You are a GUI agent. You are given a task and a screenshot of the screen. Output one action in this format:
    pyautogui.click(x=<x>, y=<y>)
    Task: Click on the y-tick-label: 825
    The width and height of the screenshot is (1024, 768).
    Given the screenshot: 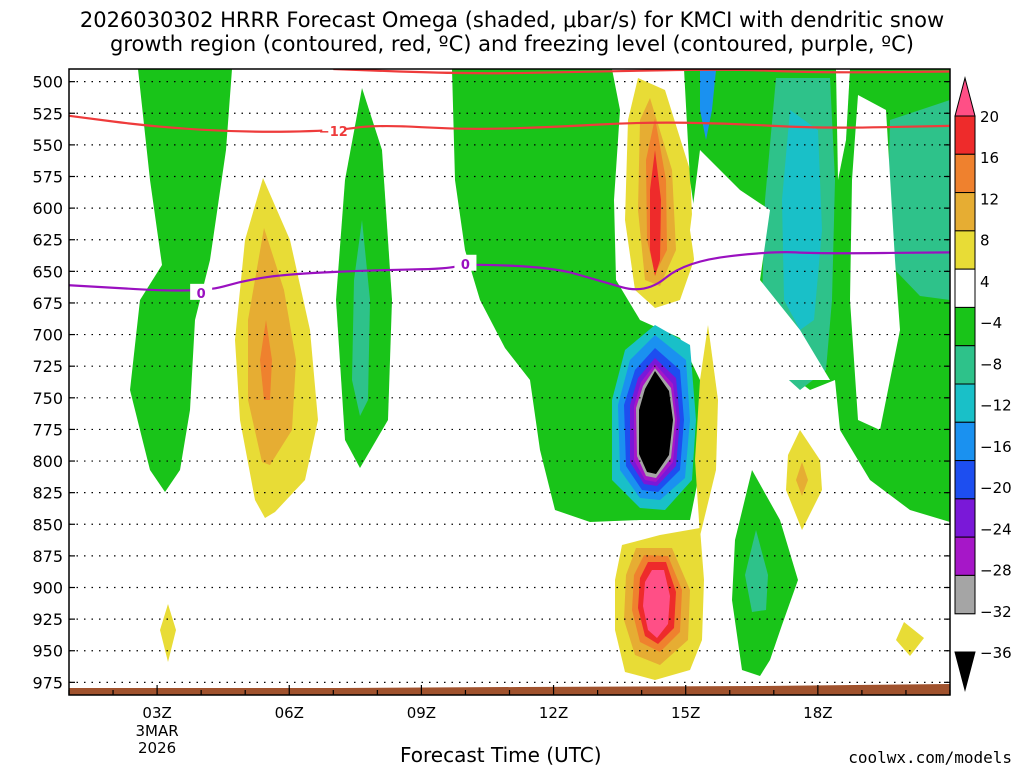 What is the action you would take?
    pyautogui.click(x=47, y=493)
    